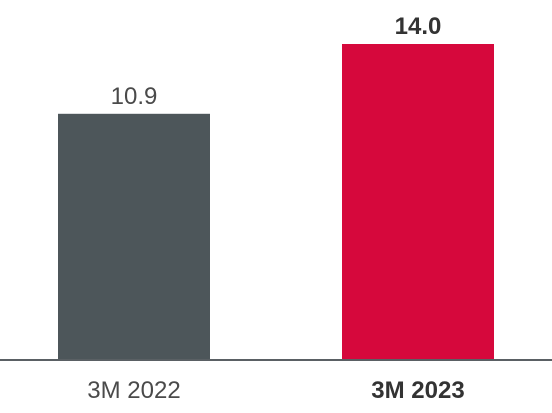 The width and height of the screenshot is (552, 413). What do you see at coordinates (275, 390) in the screenshot?
I see `x-tick-labels-group: 3M 2022 3M 2023` at bounding box center [275, 390].